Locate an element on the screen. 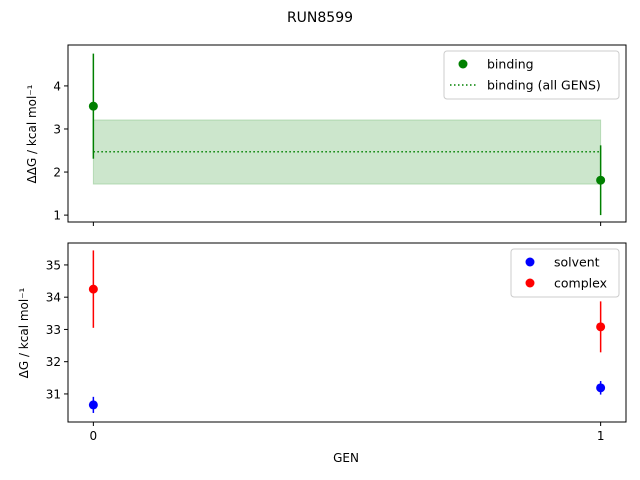 This screenshot has width=640, height=480. legend-label: complex is located at coordinates (580, 283).